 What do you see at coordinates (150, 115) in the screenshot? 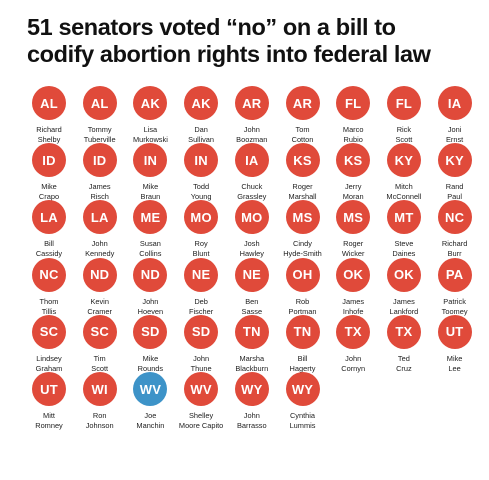
I see `senator-item: AK Lisa Murkowski` at bounding box center [150, 115].